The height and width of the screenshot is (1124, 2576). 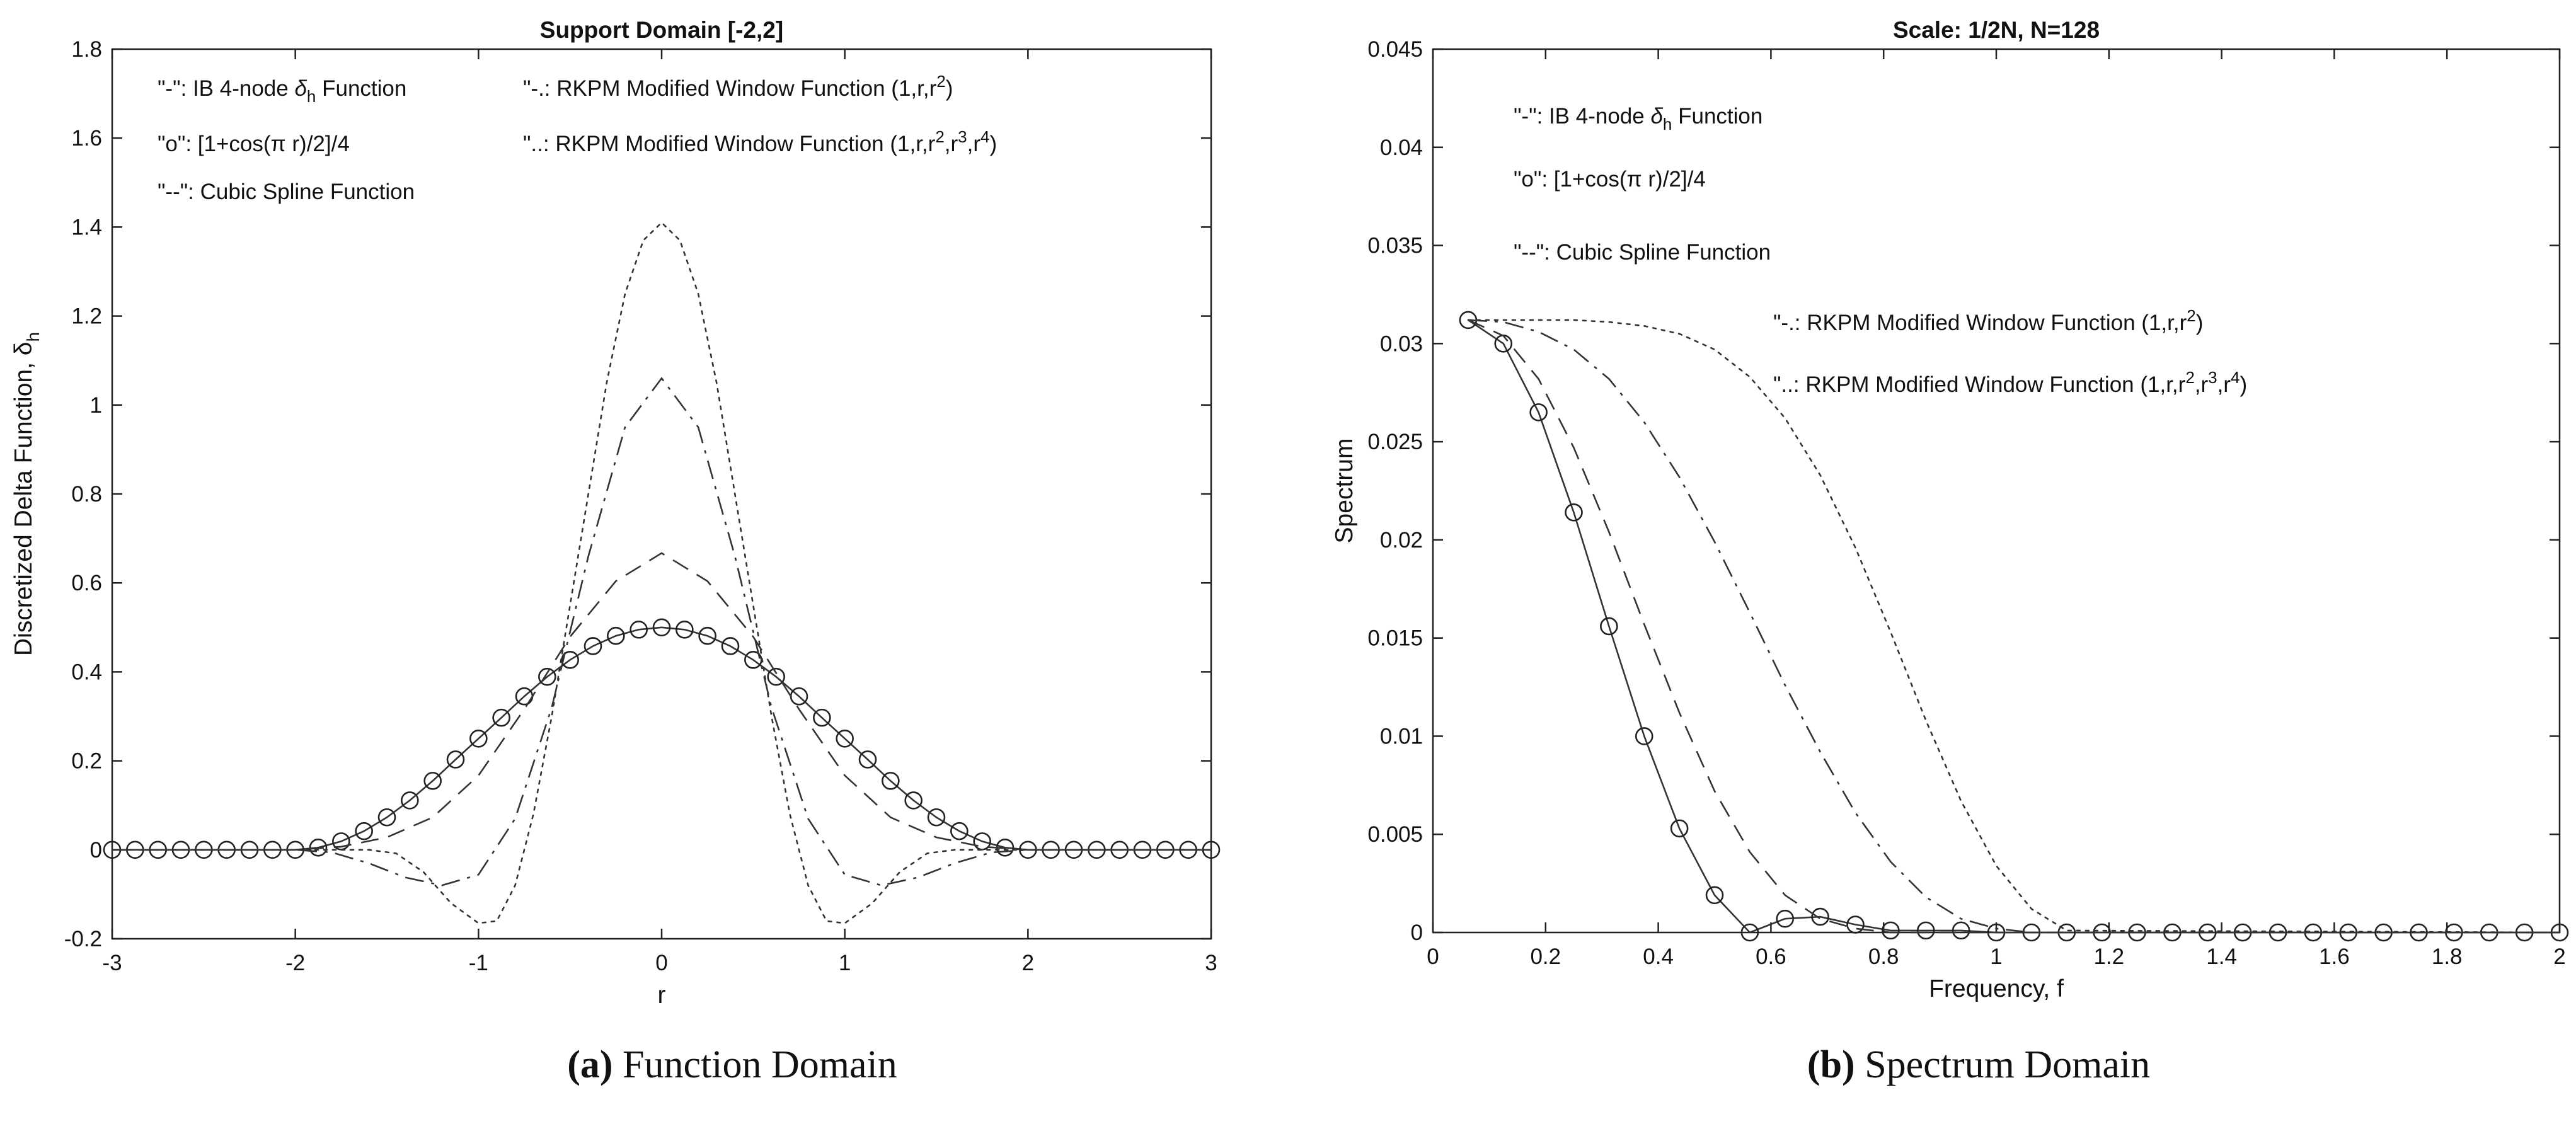 I want to click on y-tick-label: 0.8, so click(x=86, y=495).